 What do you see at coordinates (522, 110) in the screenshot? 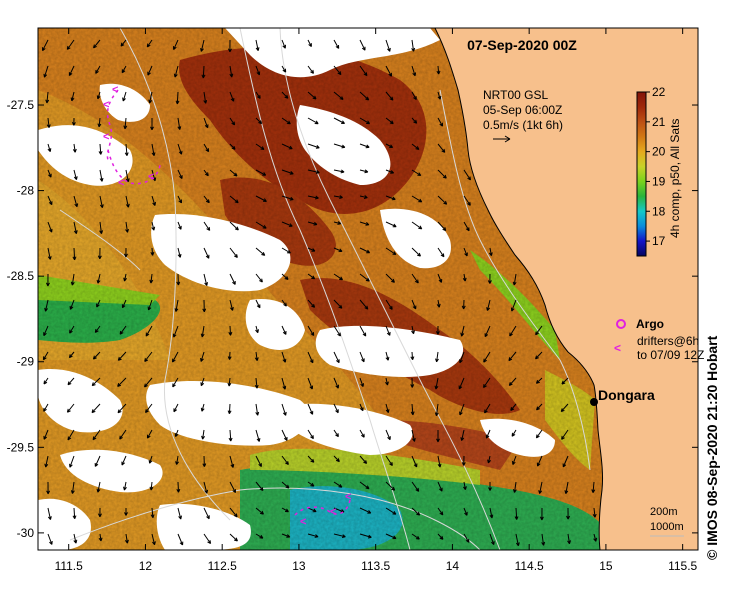
I see `source-line-2: 05-Sep 06:00Z` at bounding box center [522, 110].